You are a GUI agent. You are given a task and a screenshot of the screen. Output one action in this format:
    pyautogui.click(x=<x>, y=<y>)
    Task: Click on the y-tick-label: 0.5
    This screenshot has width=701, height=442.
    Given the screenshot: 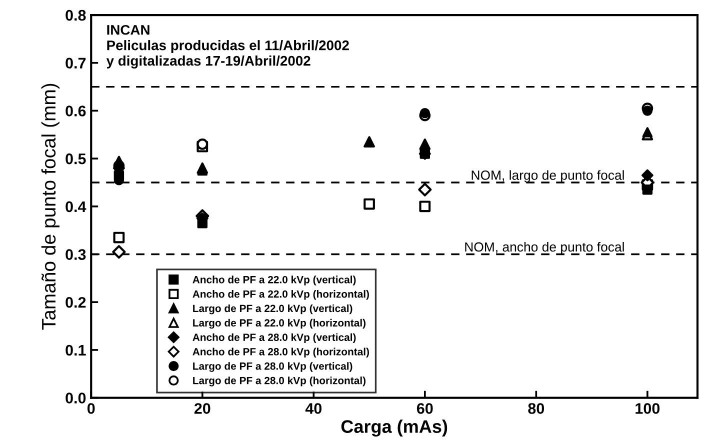 What is the action you would take?
    pyautogui.click(x=76, y=158)
    